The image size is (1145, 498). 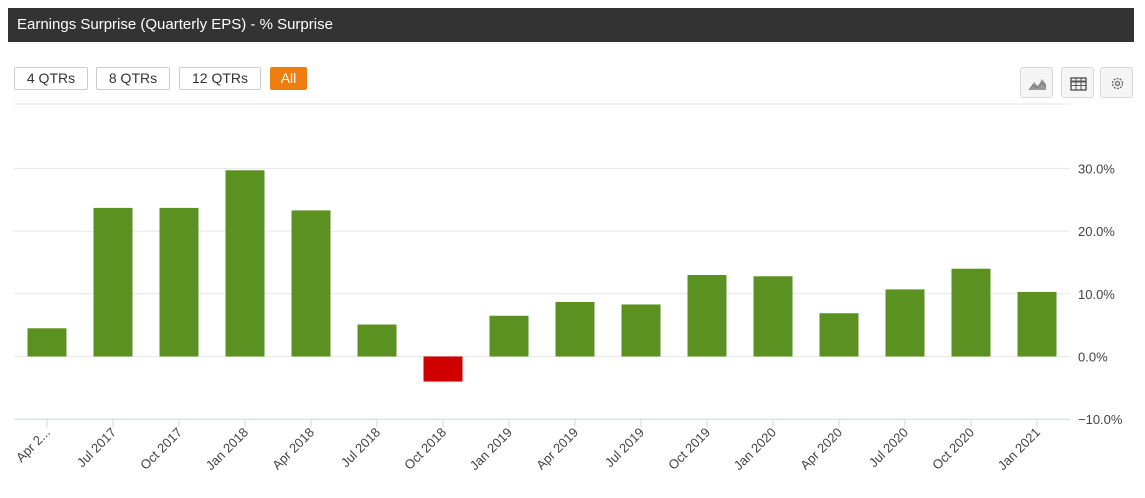 I want to click on settings-button, so click(x=1116, y=82).